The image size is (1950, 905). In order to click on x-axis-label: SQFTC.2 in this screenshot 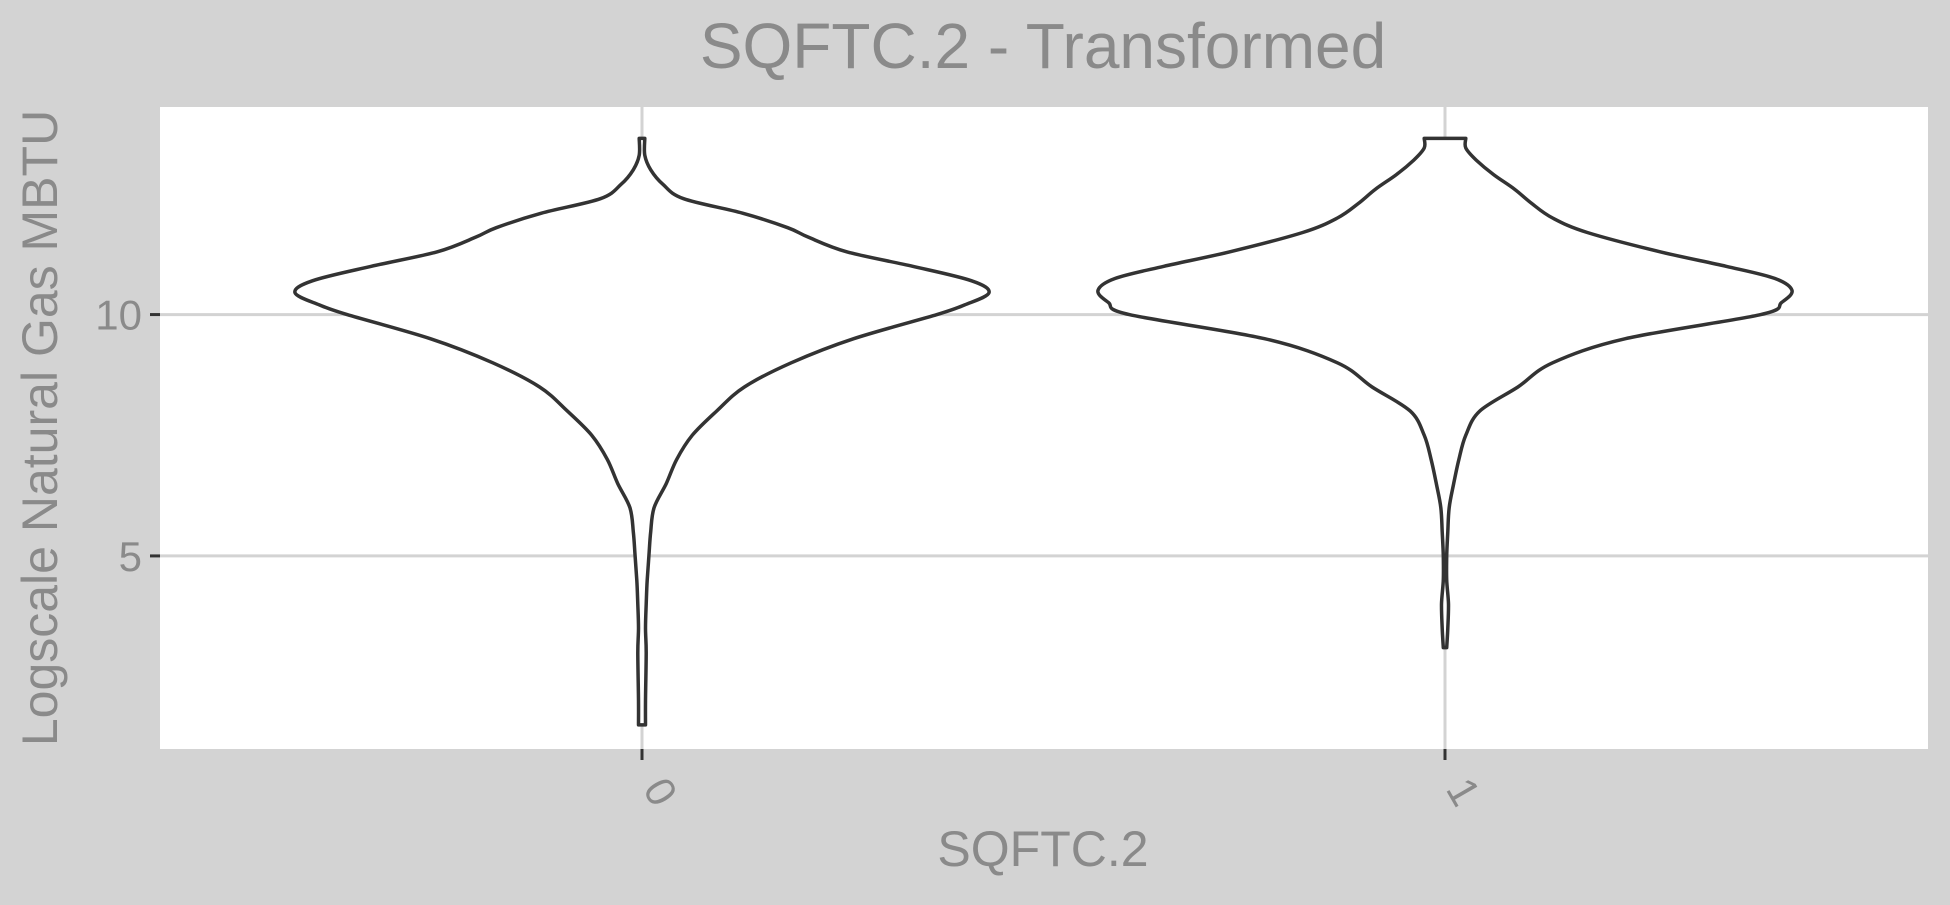, I will do `click(1042, 849)`.